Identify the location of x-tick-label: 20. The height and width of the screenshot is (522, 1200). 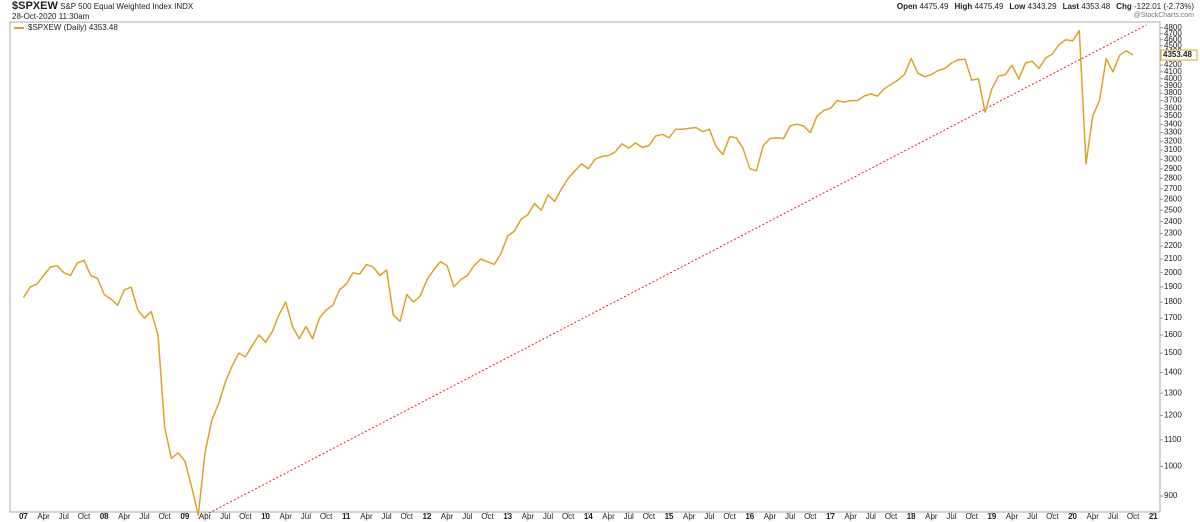
(1072, 516).